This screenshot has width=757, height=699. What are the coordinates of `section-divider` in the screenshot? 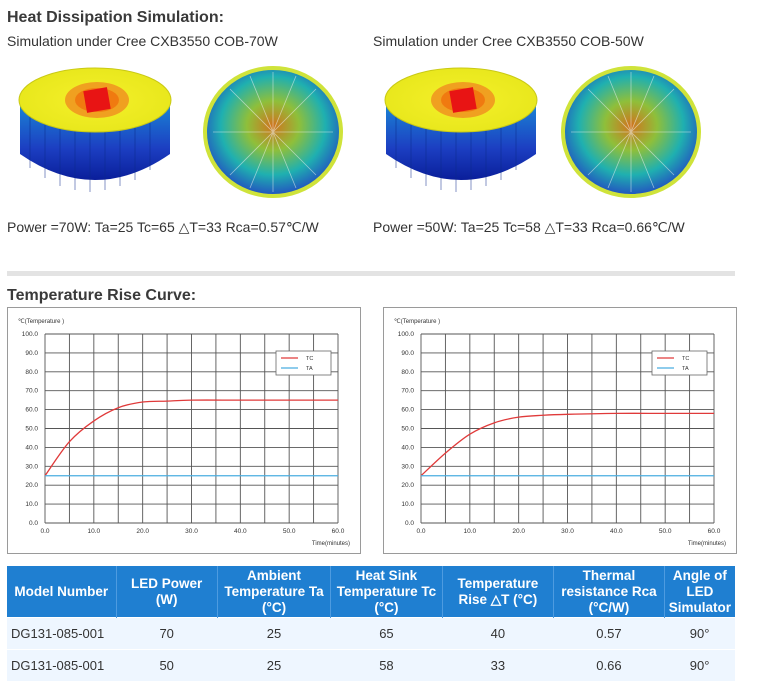 It's located at (371, 273).